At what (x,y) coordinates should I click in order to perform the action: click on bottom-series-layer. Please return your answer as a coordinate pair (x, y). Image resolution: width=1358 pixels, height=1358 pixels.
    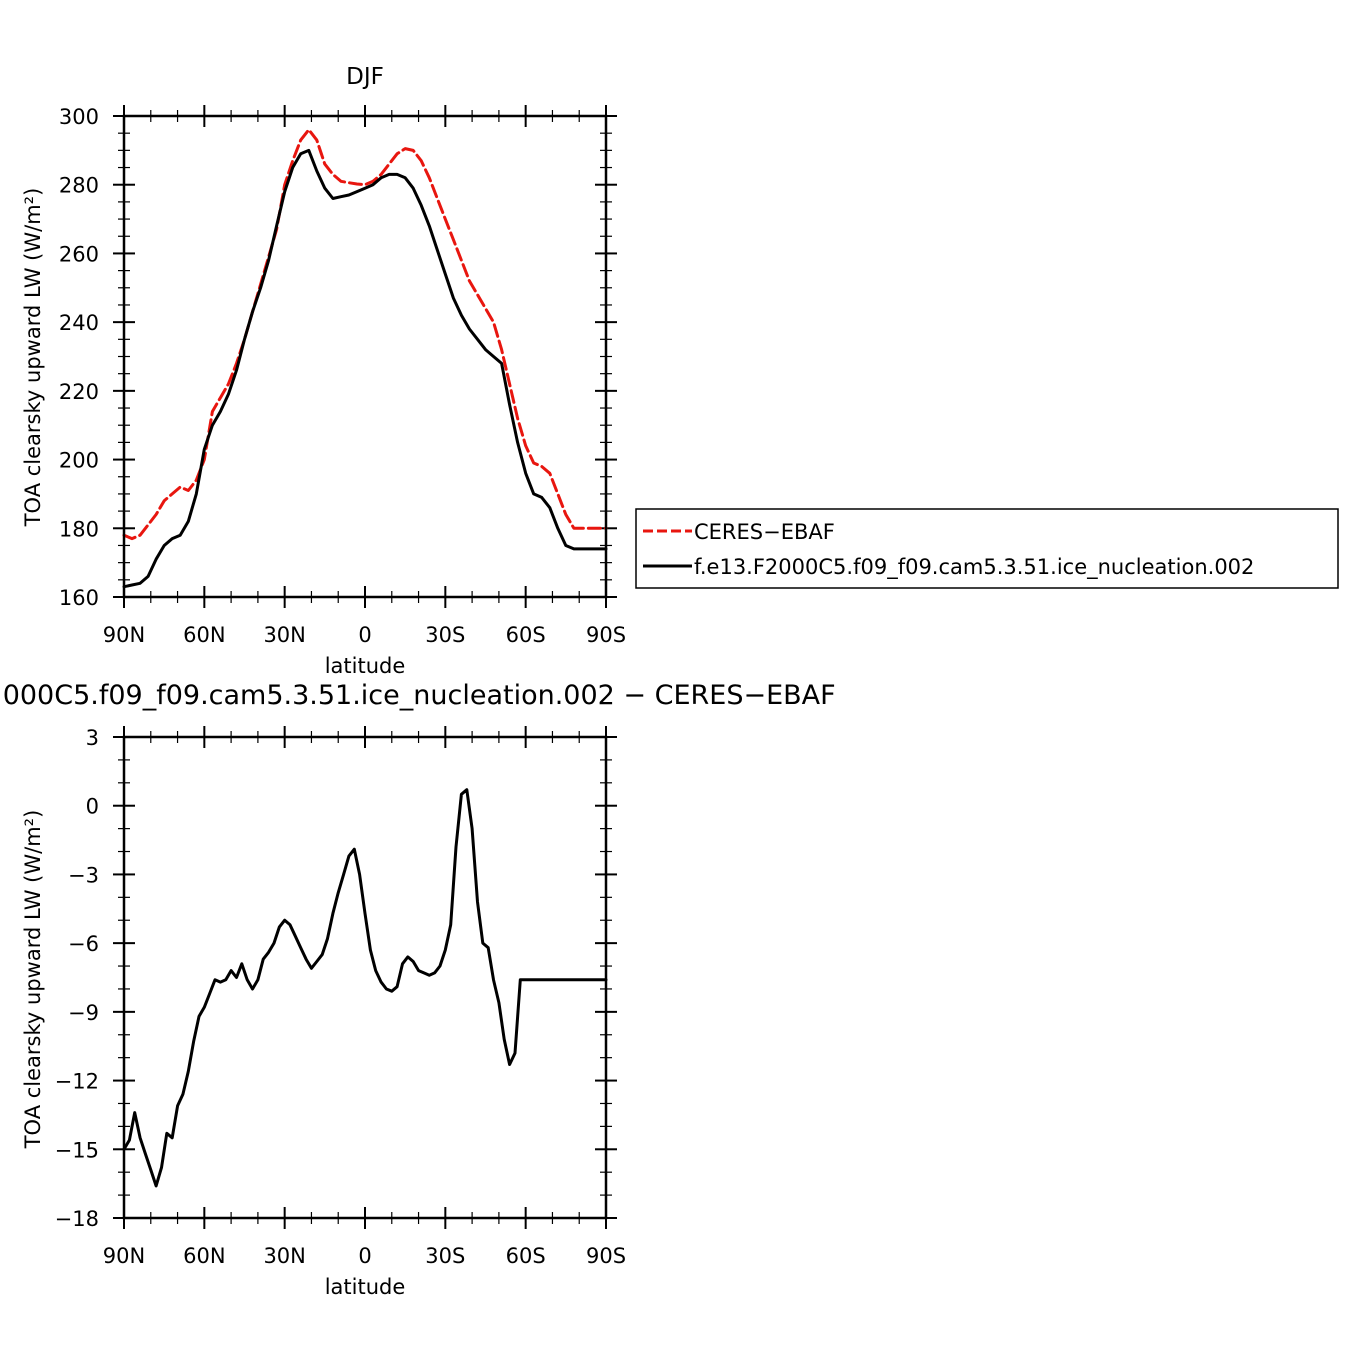
    Looking at the image, I should click on (365, 988).